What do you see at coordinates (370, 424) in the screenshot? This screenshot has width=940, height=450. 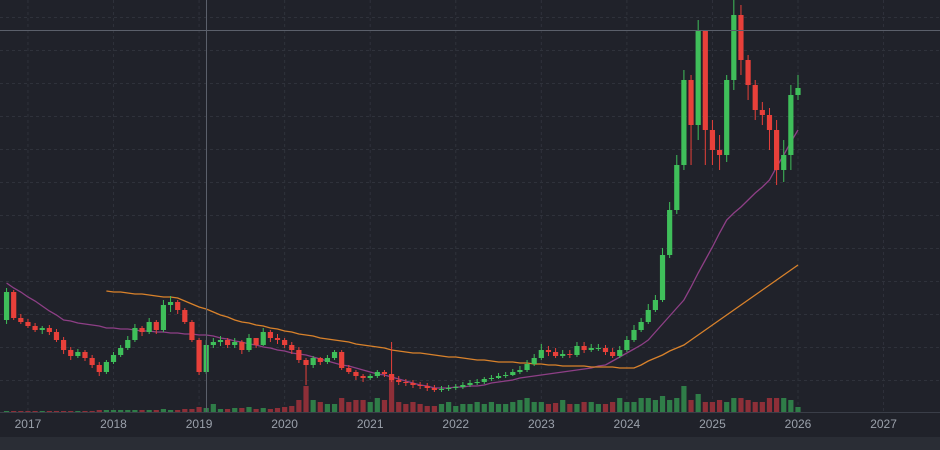 I see `x-tick-label: 2021` at bounding box center [370, 424].